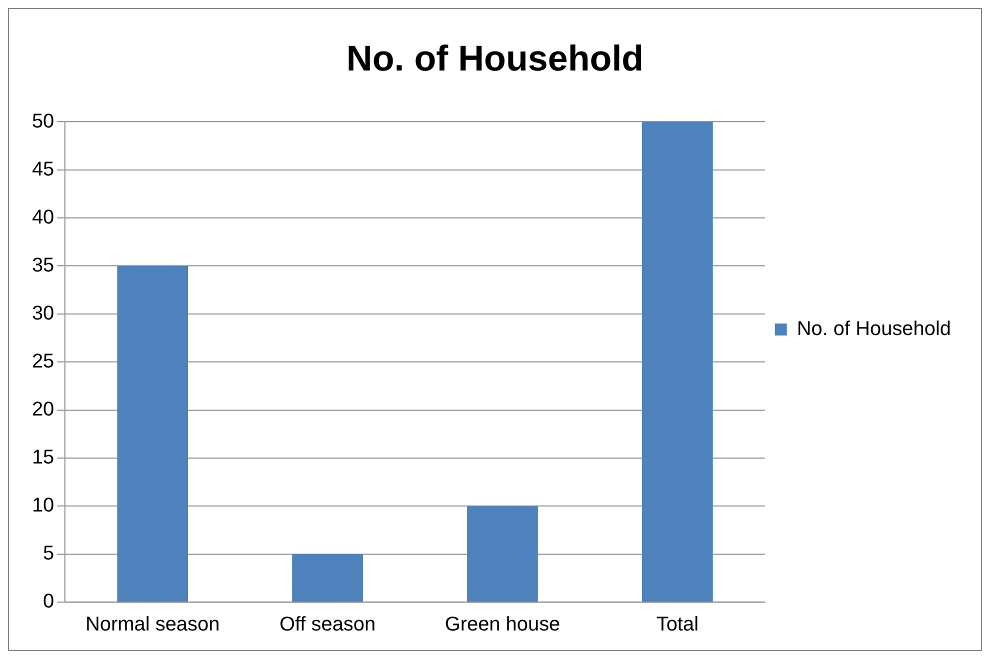  Describe the element at coordinates (43, 121) in the screenshot. I see `y-tick-label: 50` at that location.